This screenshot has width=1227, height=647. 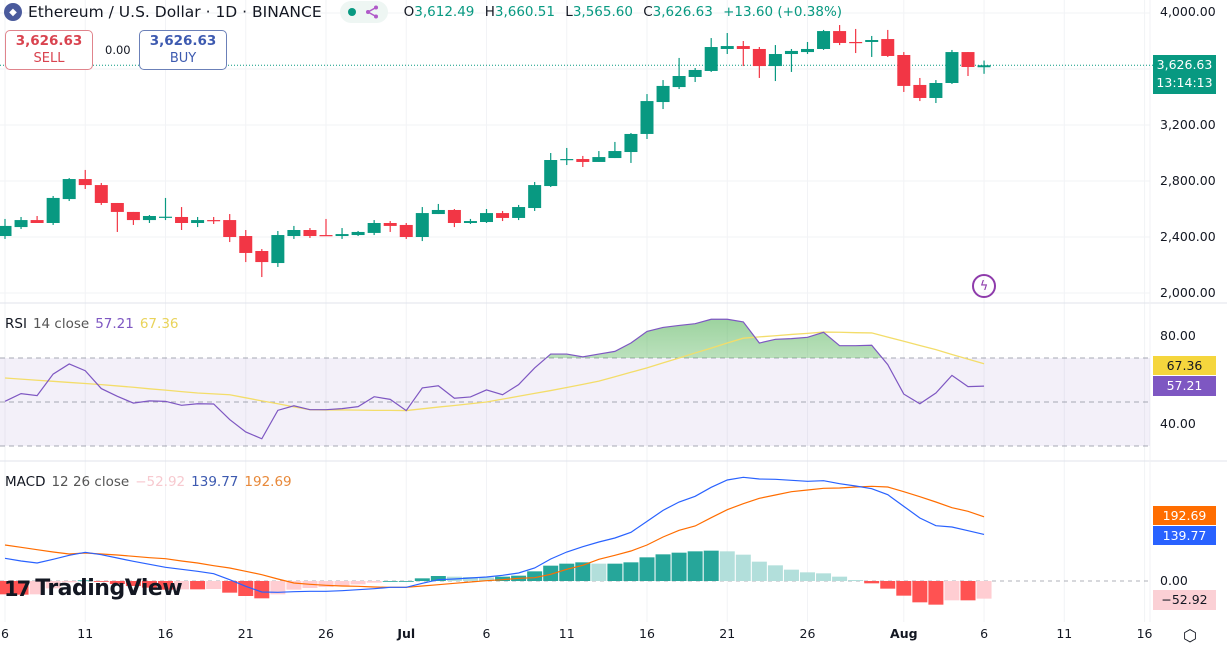 What do you see at coordinates (1188, 236) in the screenshot?
I see `price-tick: 2,400.00` at bounding box center [1188, 236].